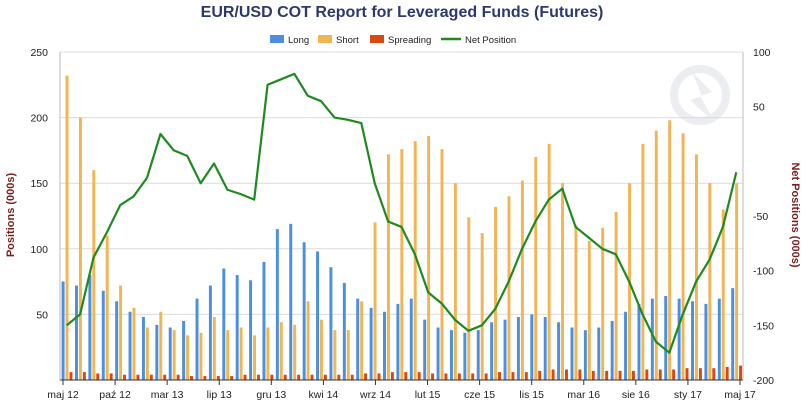 Image resolution: width=805 pixels, height=402 pixels. Describe the element at coordinates (760, 217) in the screenshot. I see `y2-tick-label: -50` at that location.